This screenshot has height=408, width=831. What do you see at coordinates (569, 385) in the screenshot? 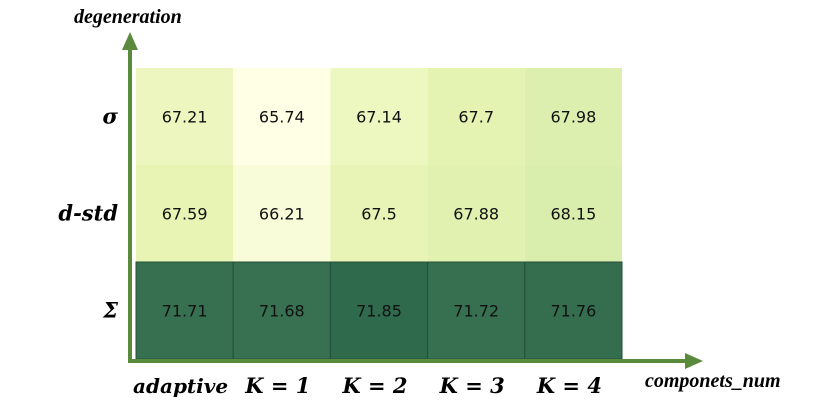
I see `x-tick-label: K = 4` at bounding box center [569, 385].